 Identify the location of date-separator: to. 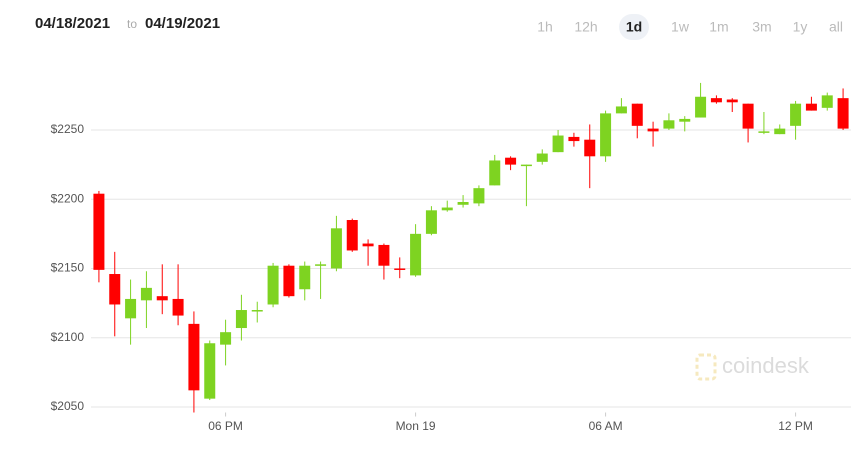
(132, 24).